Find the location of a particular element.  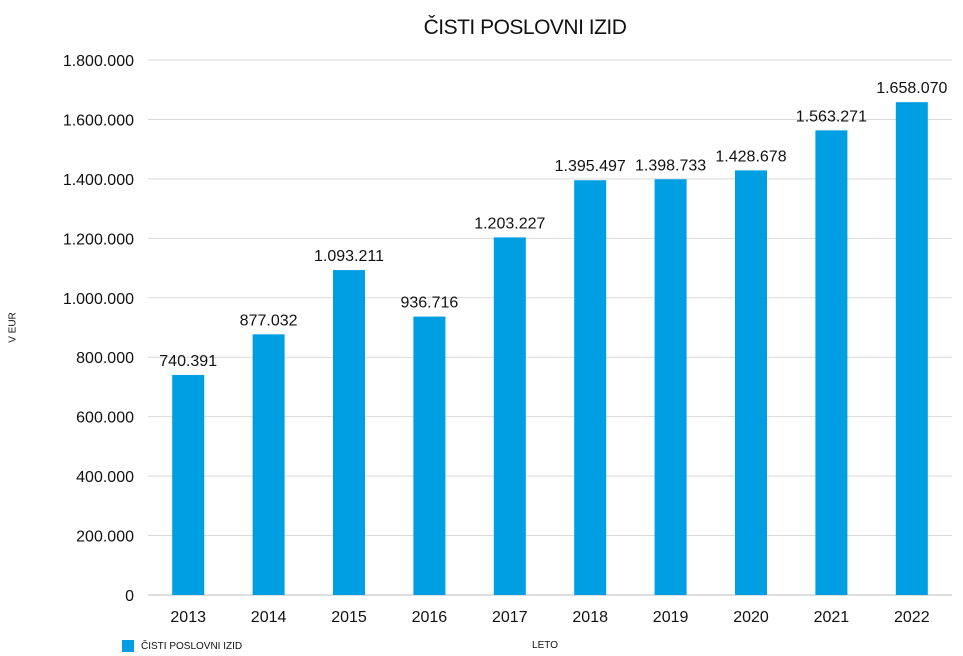

data-label: 1.093.211 is located at coordinates (349, 256).